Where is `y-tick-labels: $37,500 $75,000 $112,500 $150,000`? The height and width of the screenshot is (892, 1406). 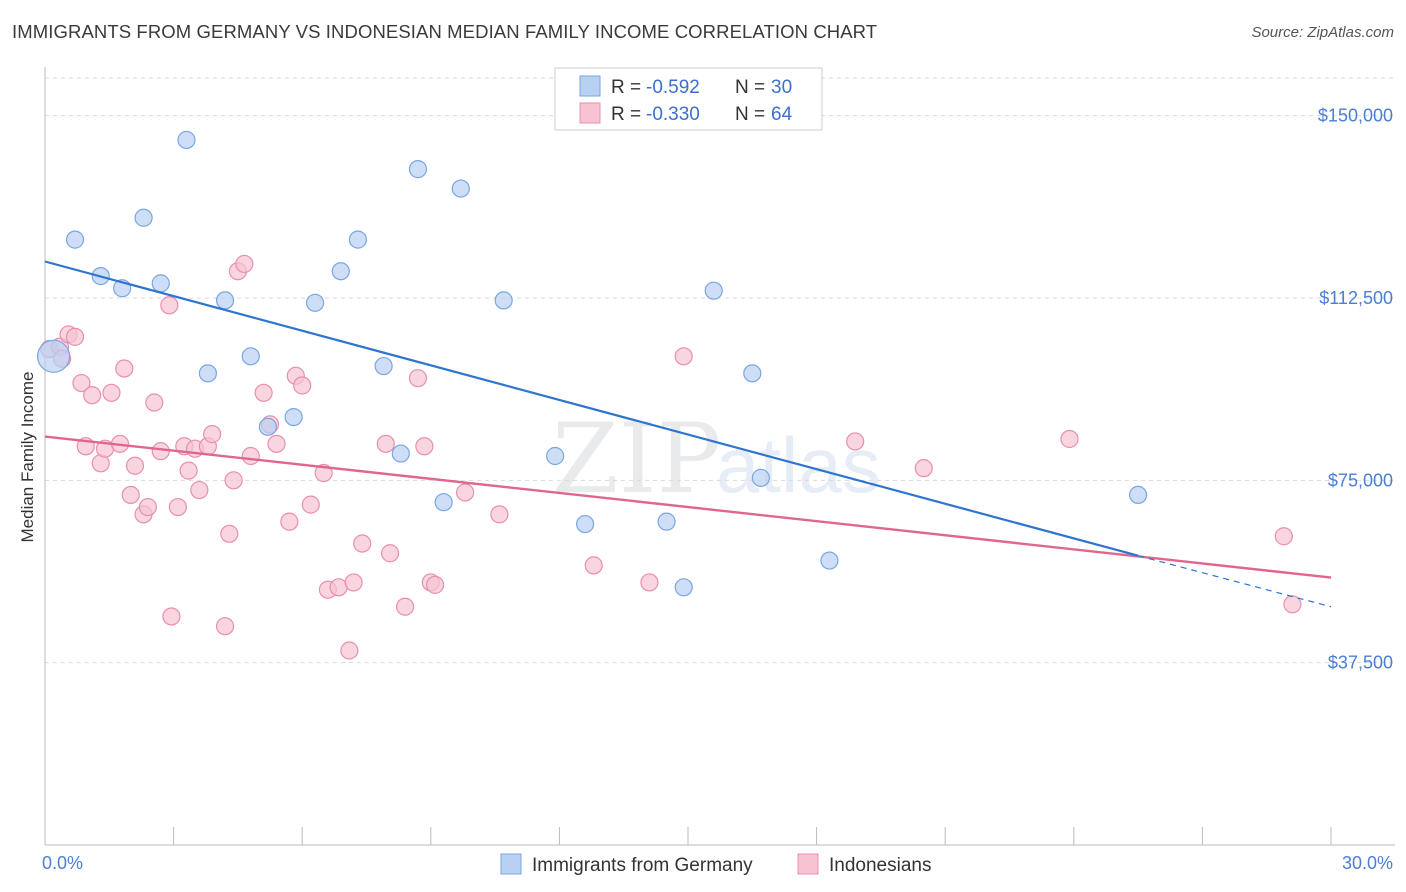
y-tick-labels: $37,500 $75,000 $112,500 $150,000 is located at coordinates (1355, 389).